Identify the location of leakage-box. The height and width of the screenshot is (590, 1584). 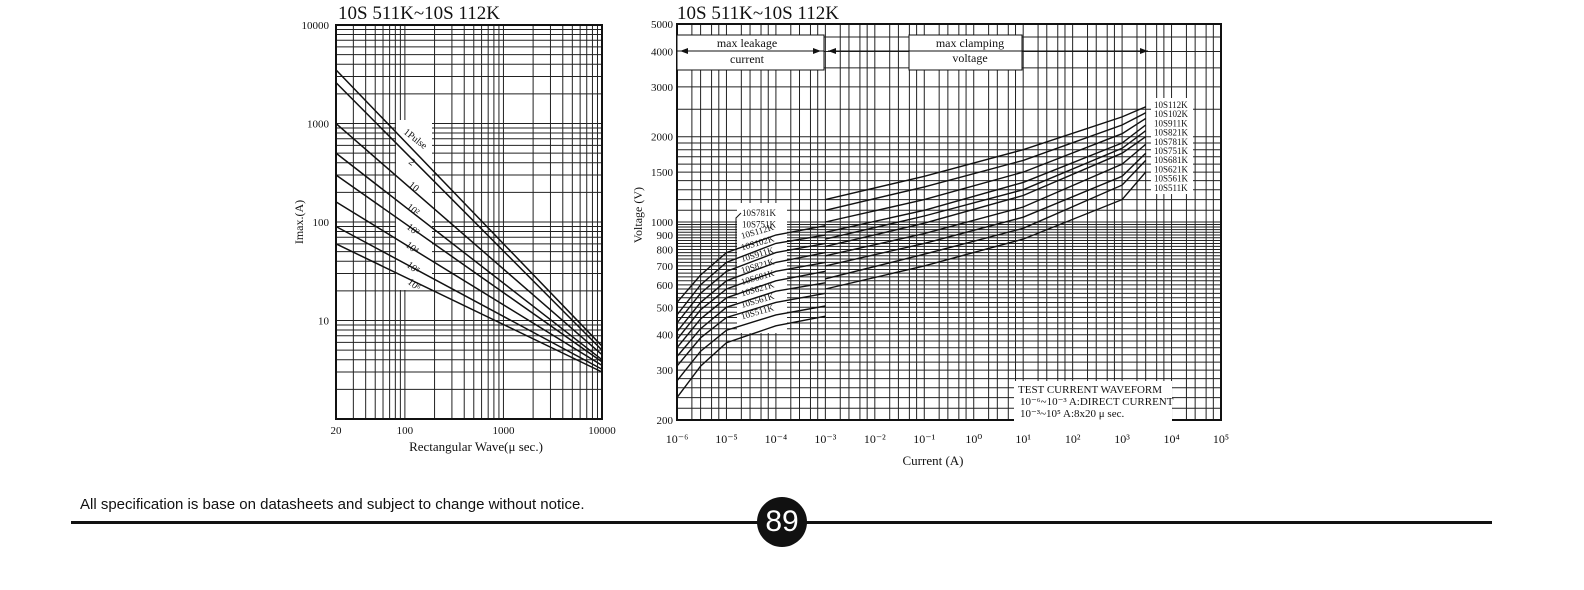
(750, 52).